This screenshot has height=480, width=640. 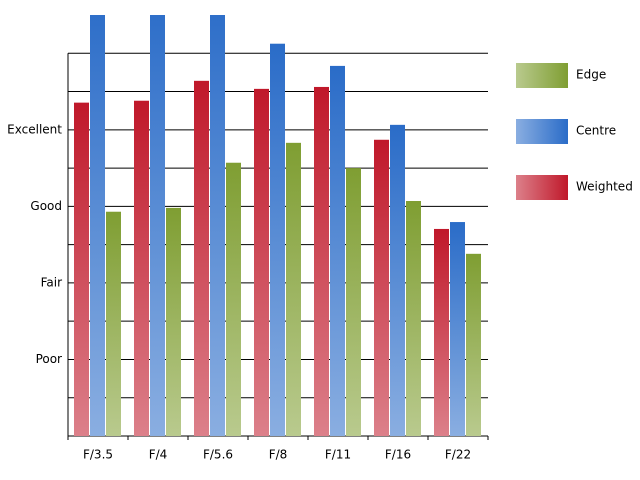 I want to click on x-tick-label: F/8, so click(x=278, y=455).